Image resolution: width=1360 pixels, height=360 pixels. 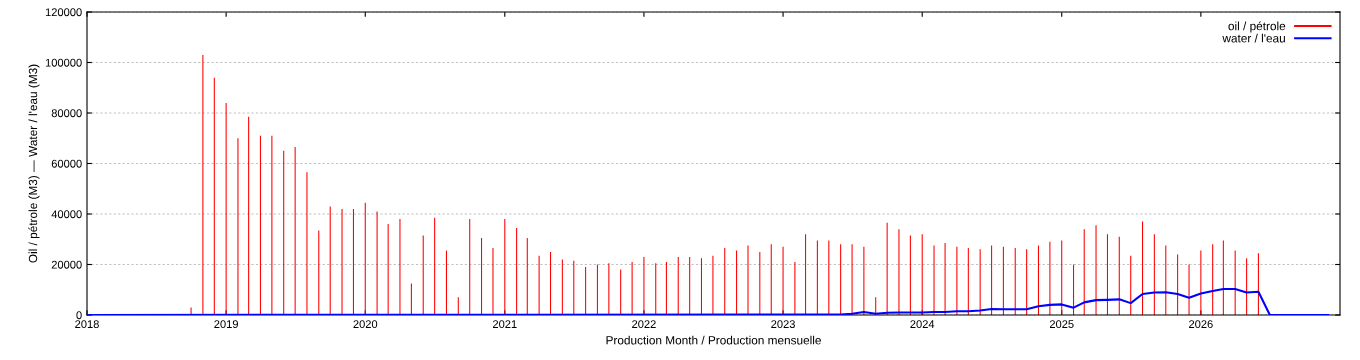 What do you see at coordinates (1061, 324) in the screenshot?
I see `x-tick-label: 2025` at bounding box center [1061, 324].